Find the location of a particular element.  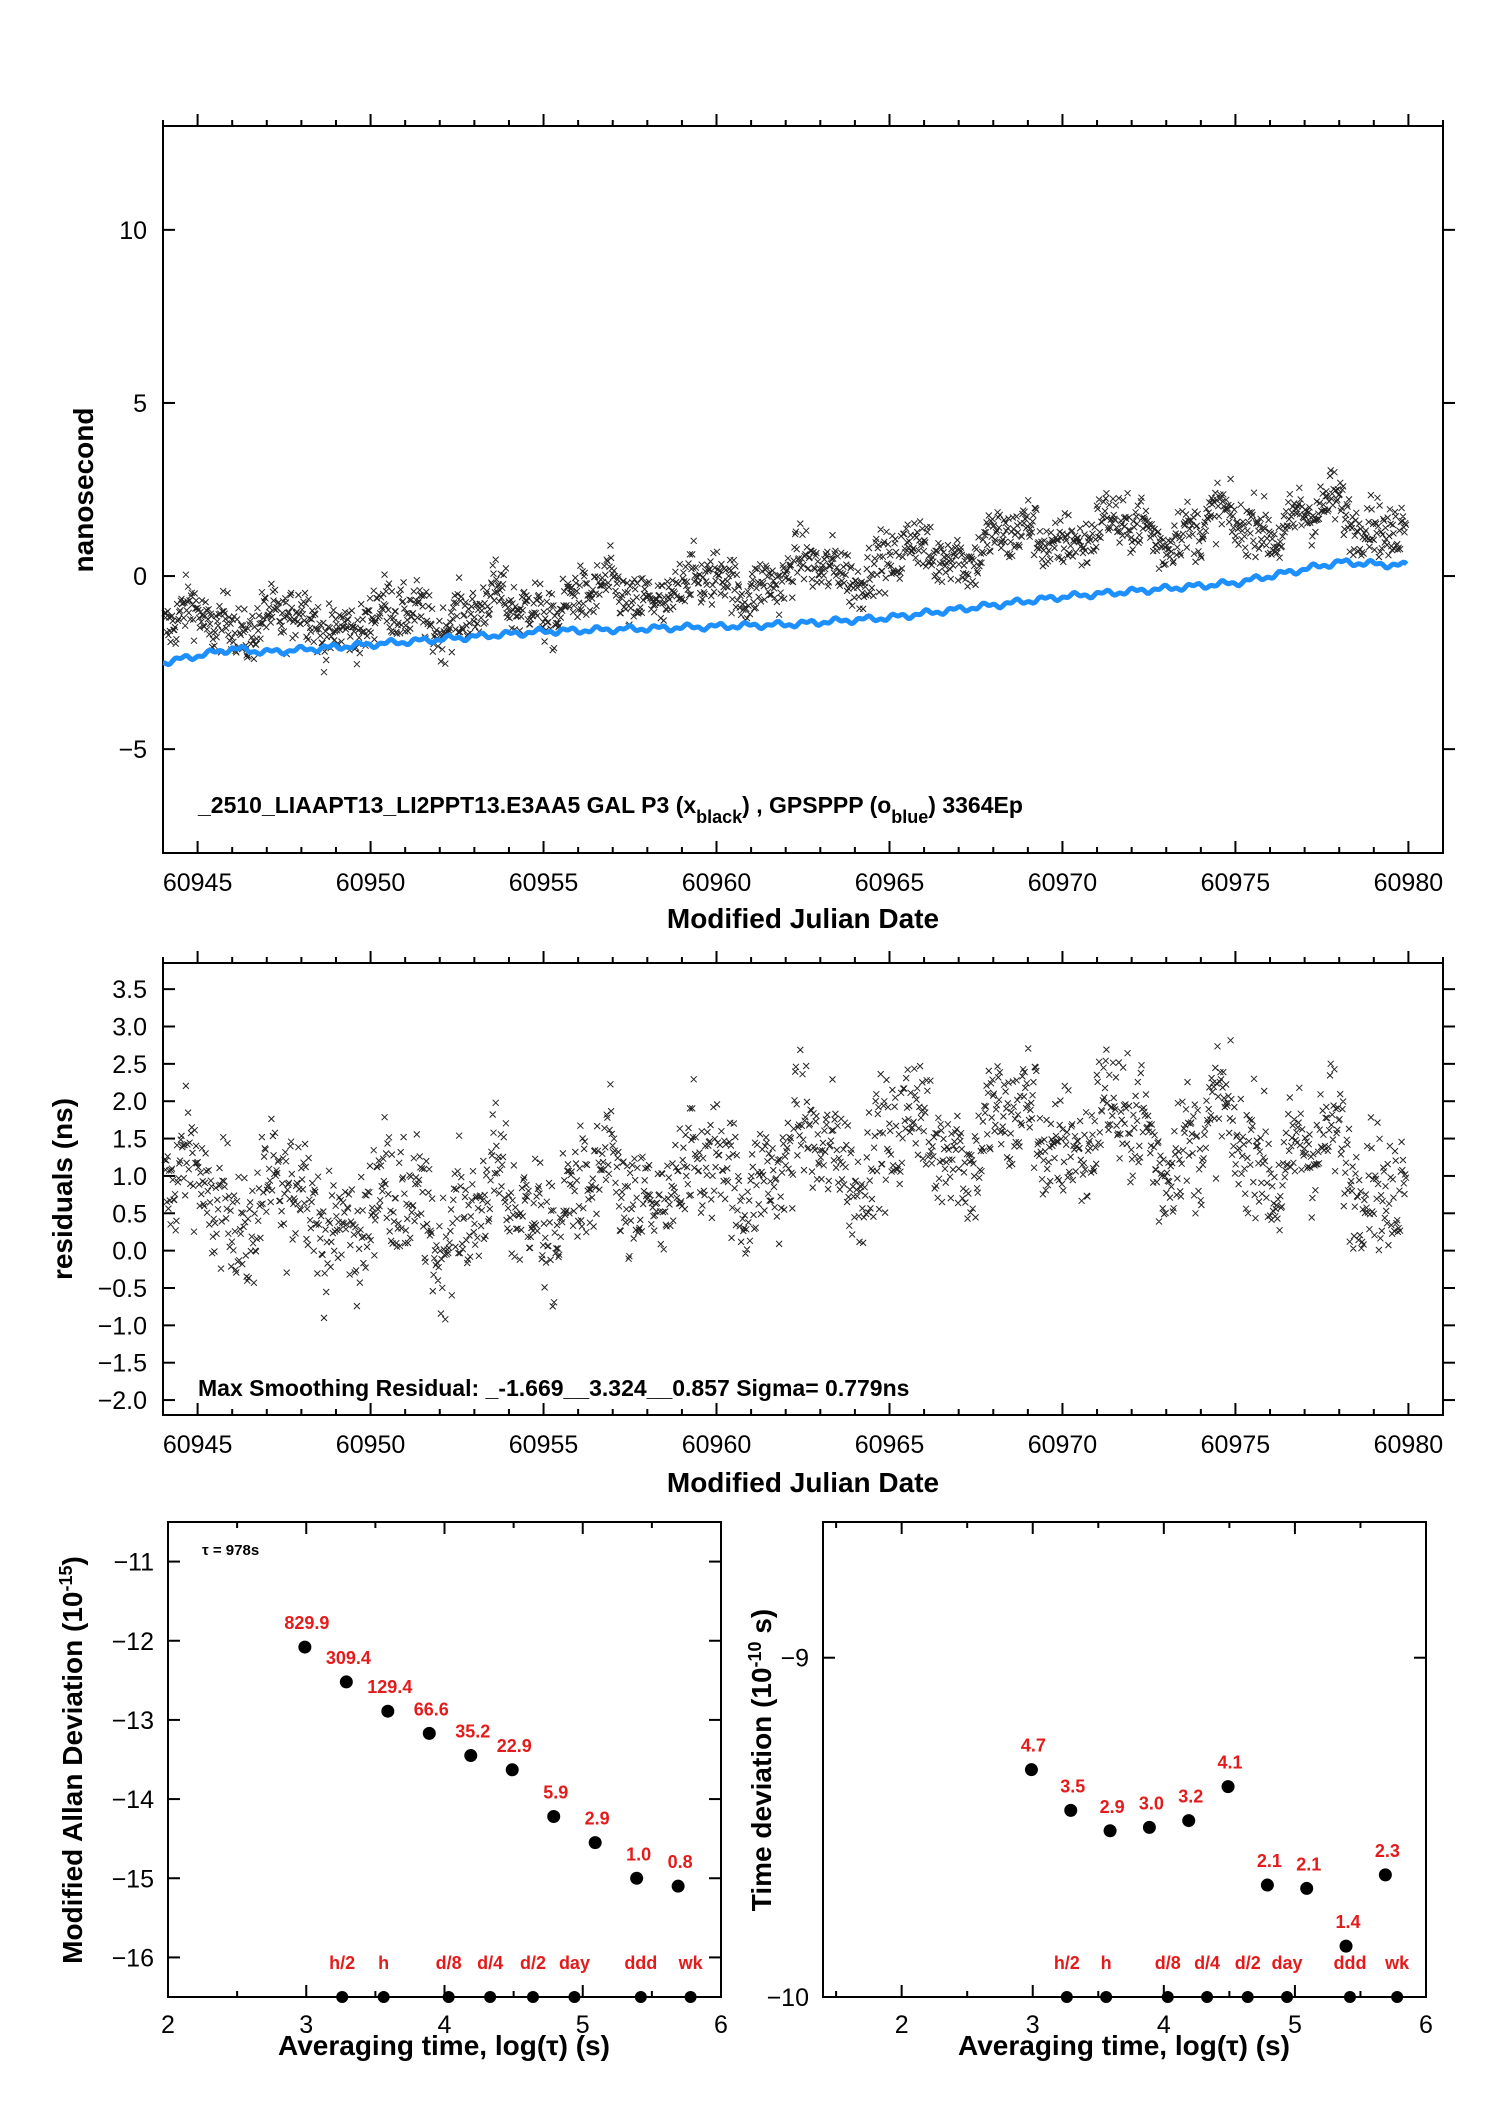

mdev-point-label: 2.9 is located at coordinates (597, 1819).